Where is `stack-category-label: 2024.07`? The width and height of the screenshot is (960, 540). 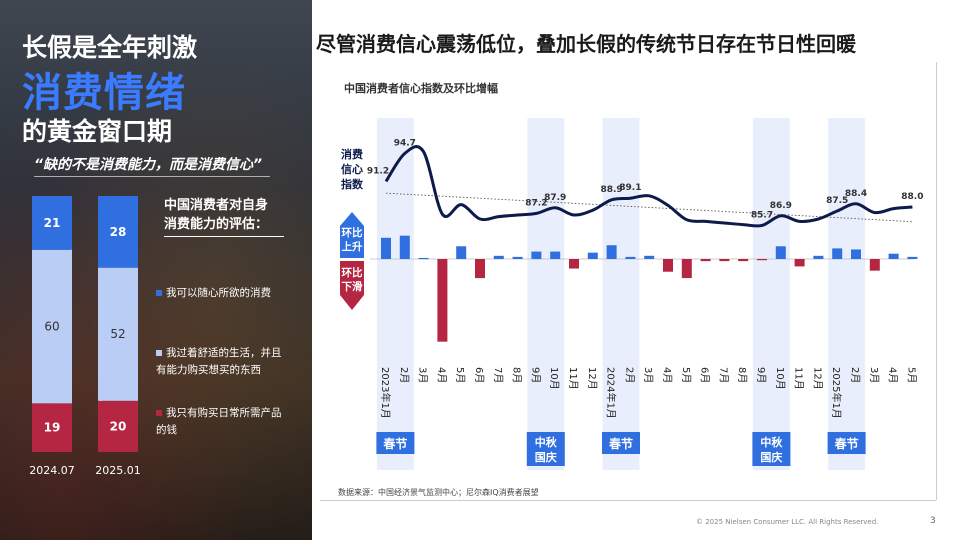 stack-category-label: 2024.07 is located at coordinates (52, 470).